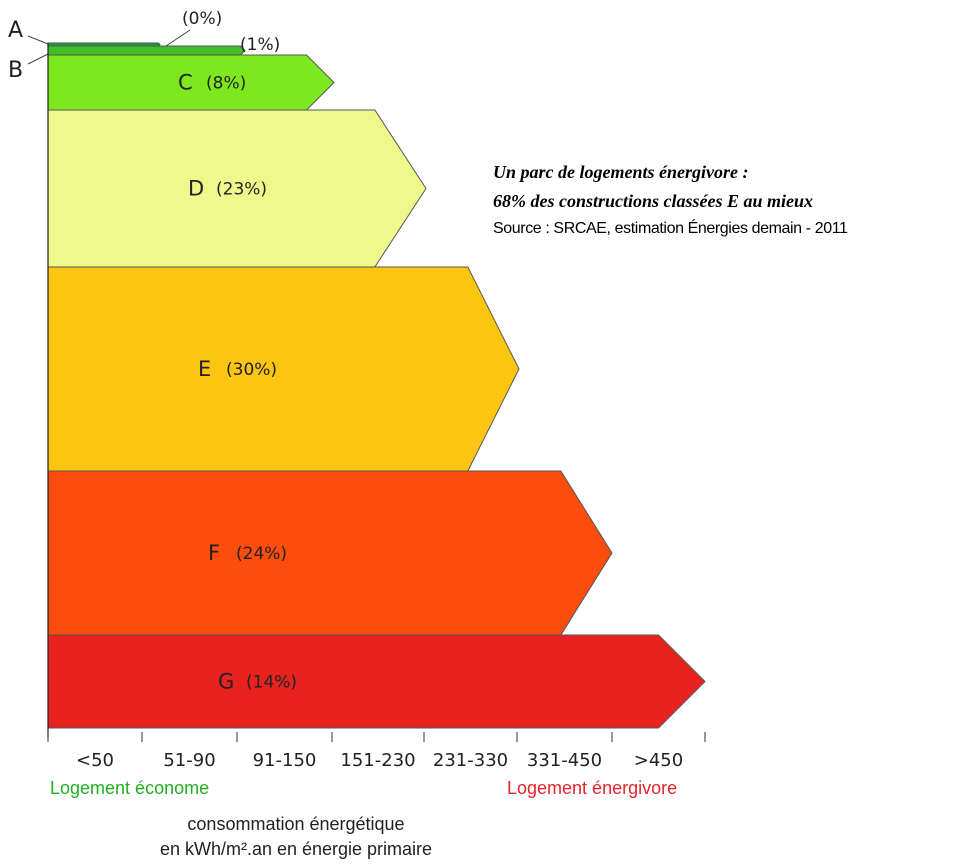 This screenshot has height=865, width=970. Describe the element at coordinates (202, 19) in the screenshot. I see `bar-value-a: (0%)` at that location.